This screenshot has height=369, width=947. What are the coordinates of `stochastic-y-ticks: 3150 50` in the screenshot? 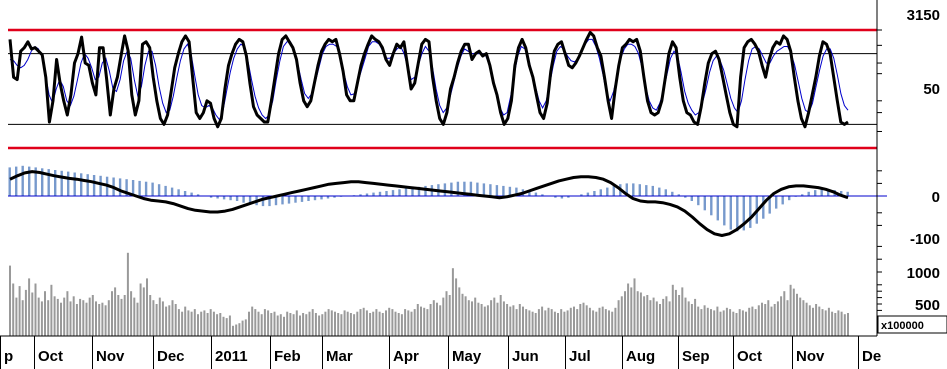 It's located at (908, 69).